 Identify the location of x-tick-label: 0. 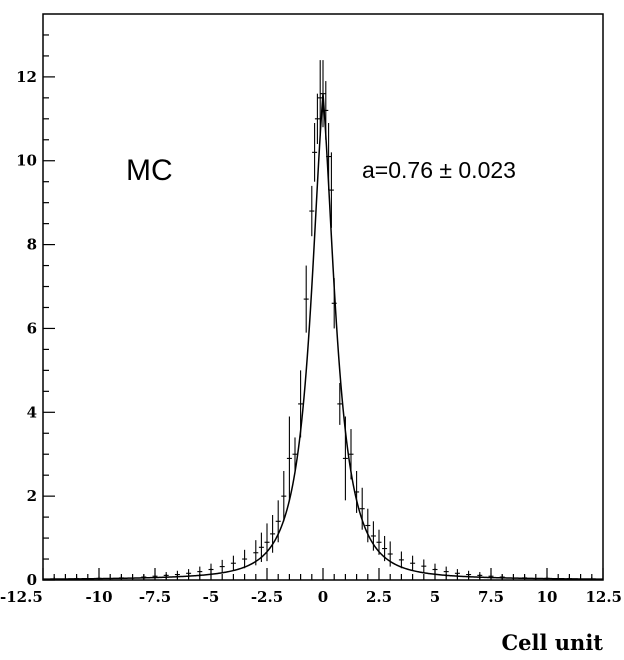
(323, 597).